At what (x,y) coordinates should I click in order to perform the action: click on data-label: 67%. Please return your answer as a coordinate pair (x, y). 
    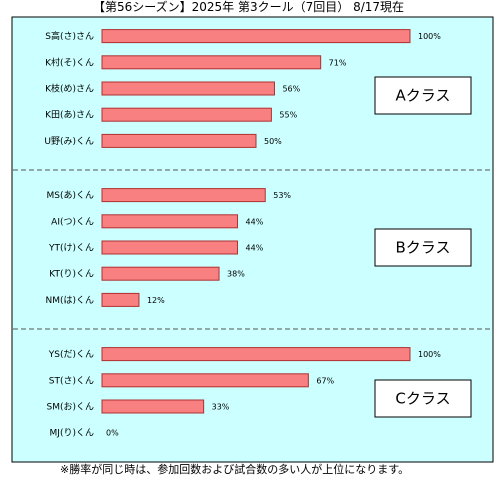
    Looking at the image, I should click on (325, 380).